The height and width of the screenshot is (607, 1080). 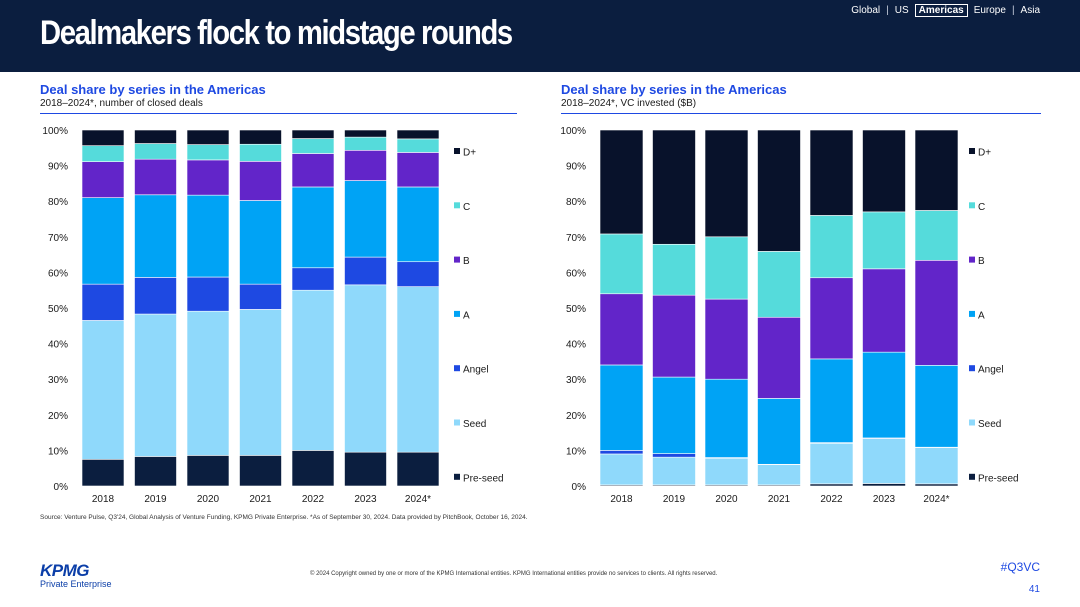 I want to click on nav-europe: Europe, so click(x=989, y=10).